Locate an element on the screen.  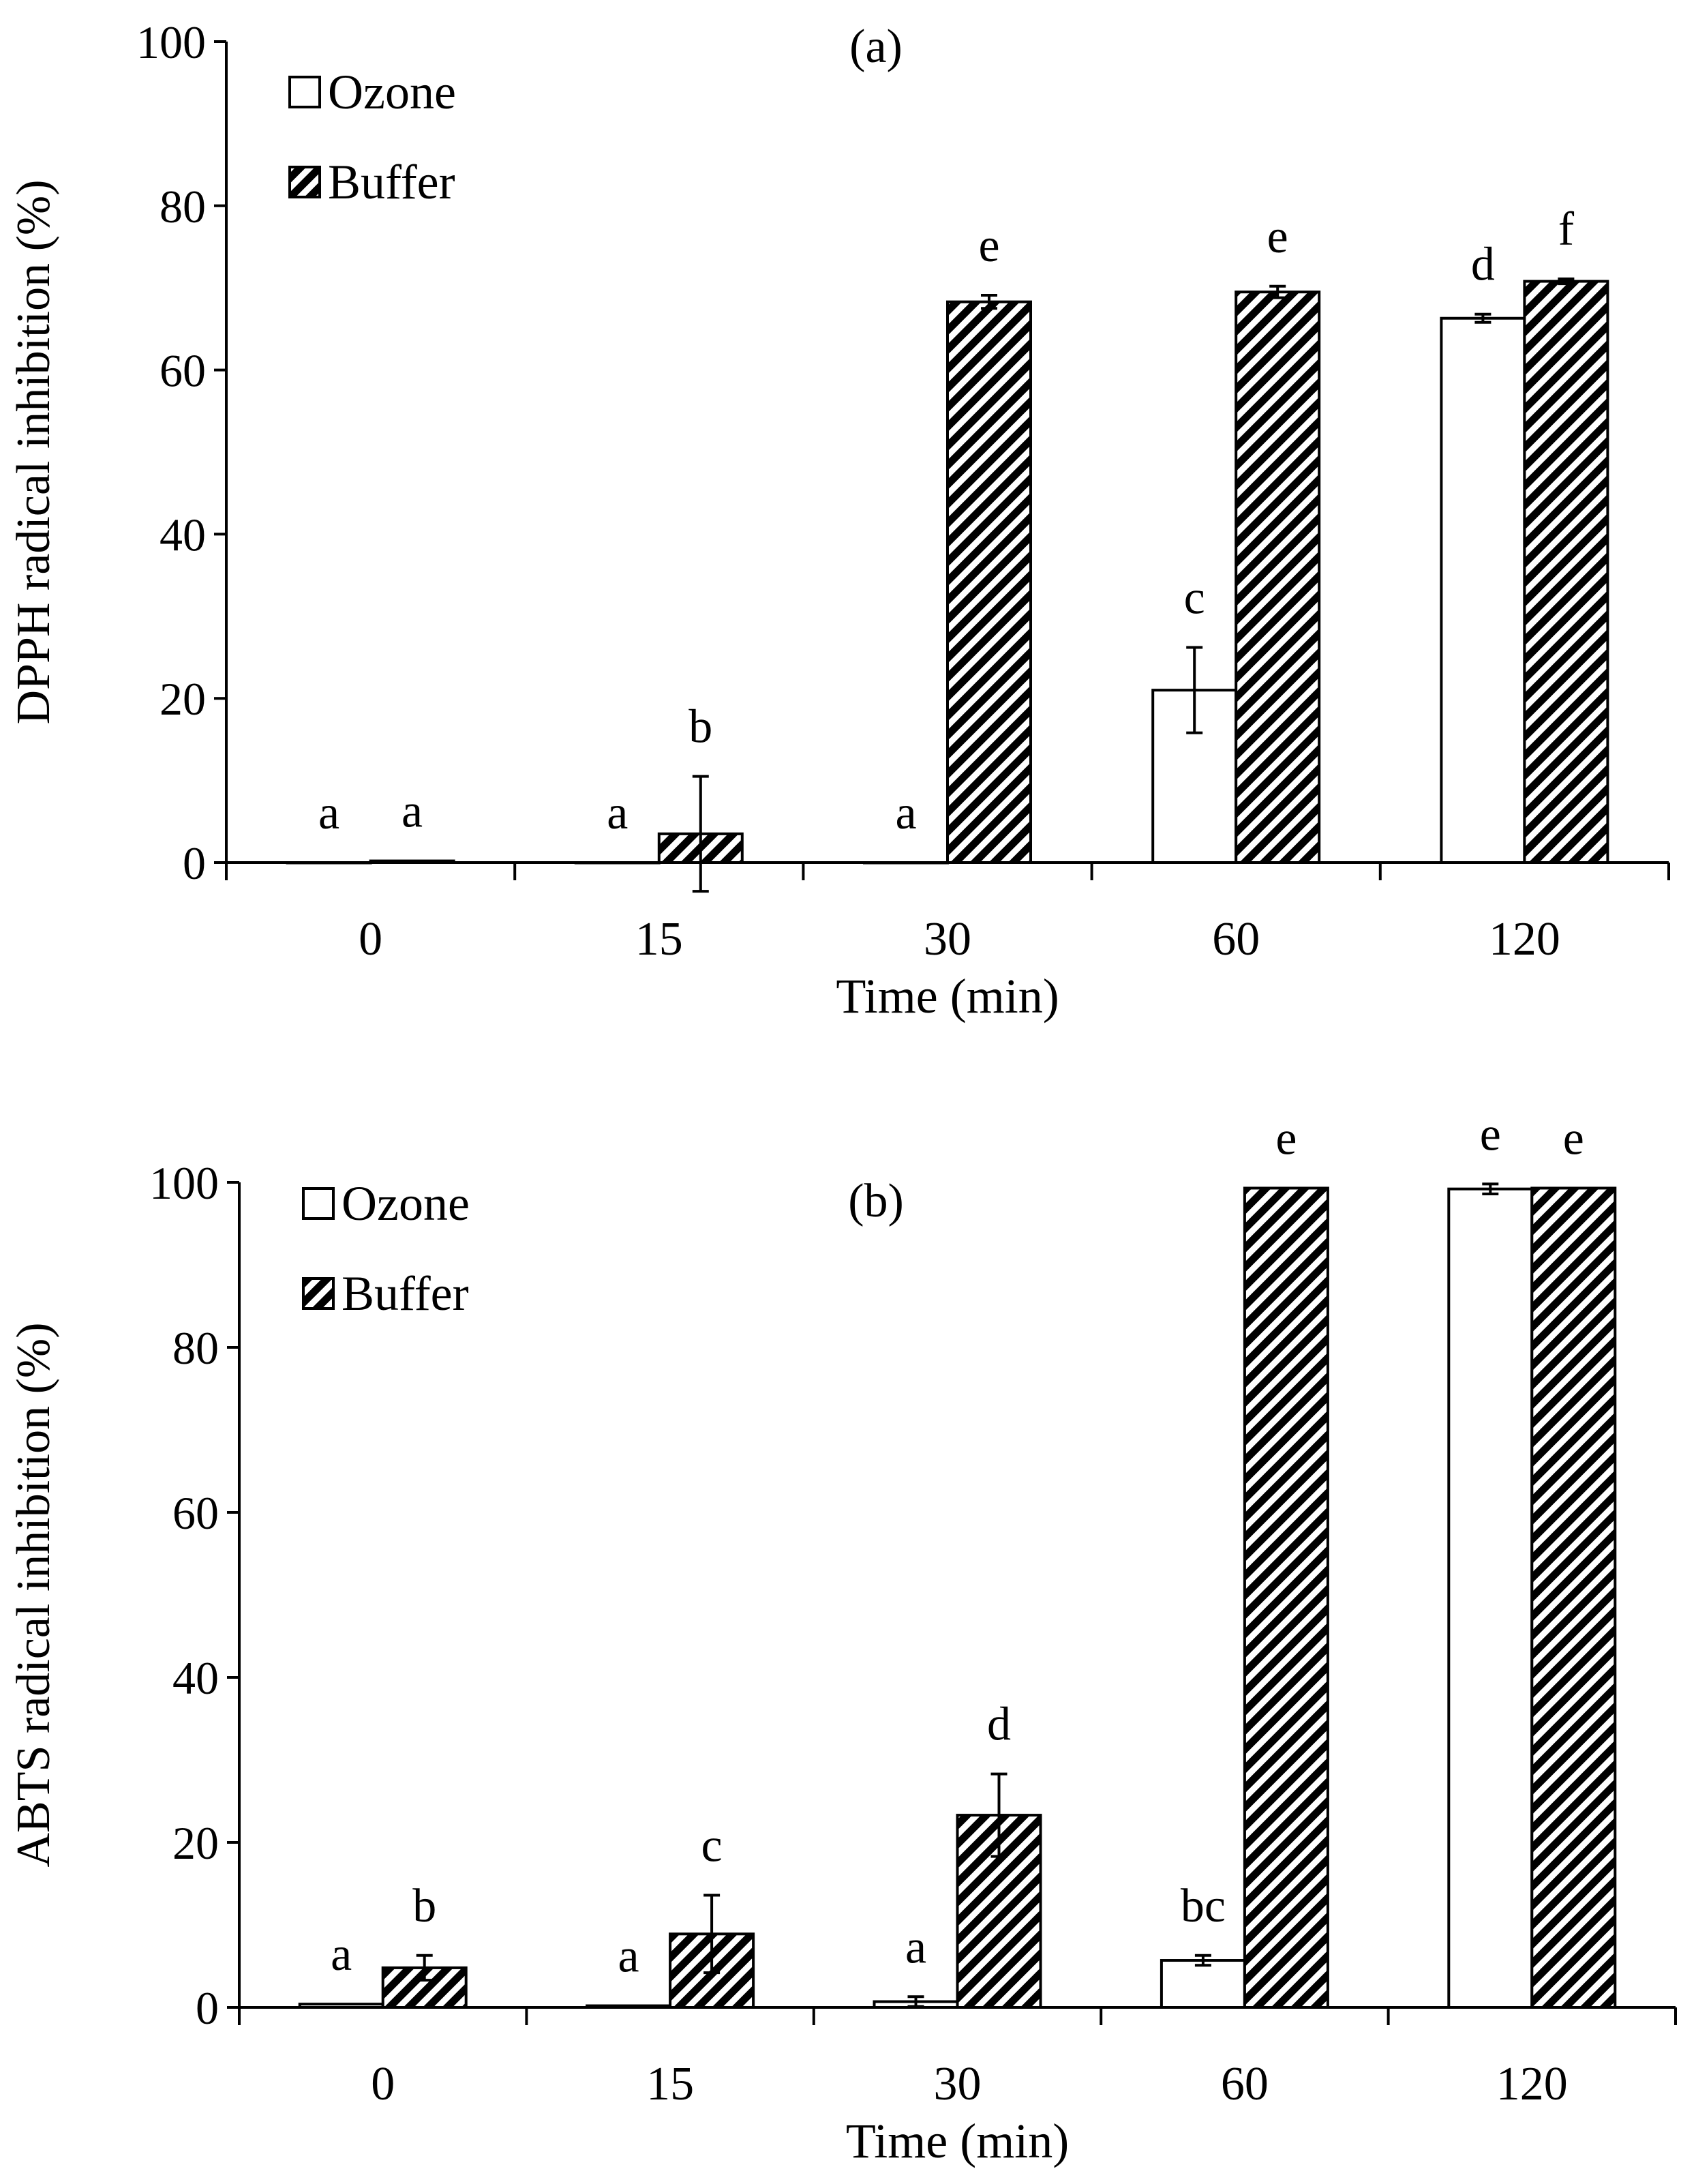
y-axis-title: ABTS radical inhibition (%) is located at coordinates (33, 1594).